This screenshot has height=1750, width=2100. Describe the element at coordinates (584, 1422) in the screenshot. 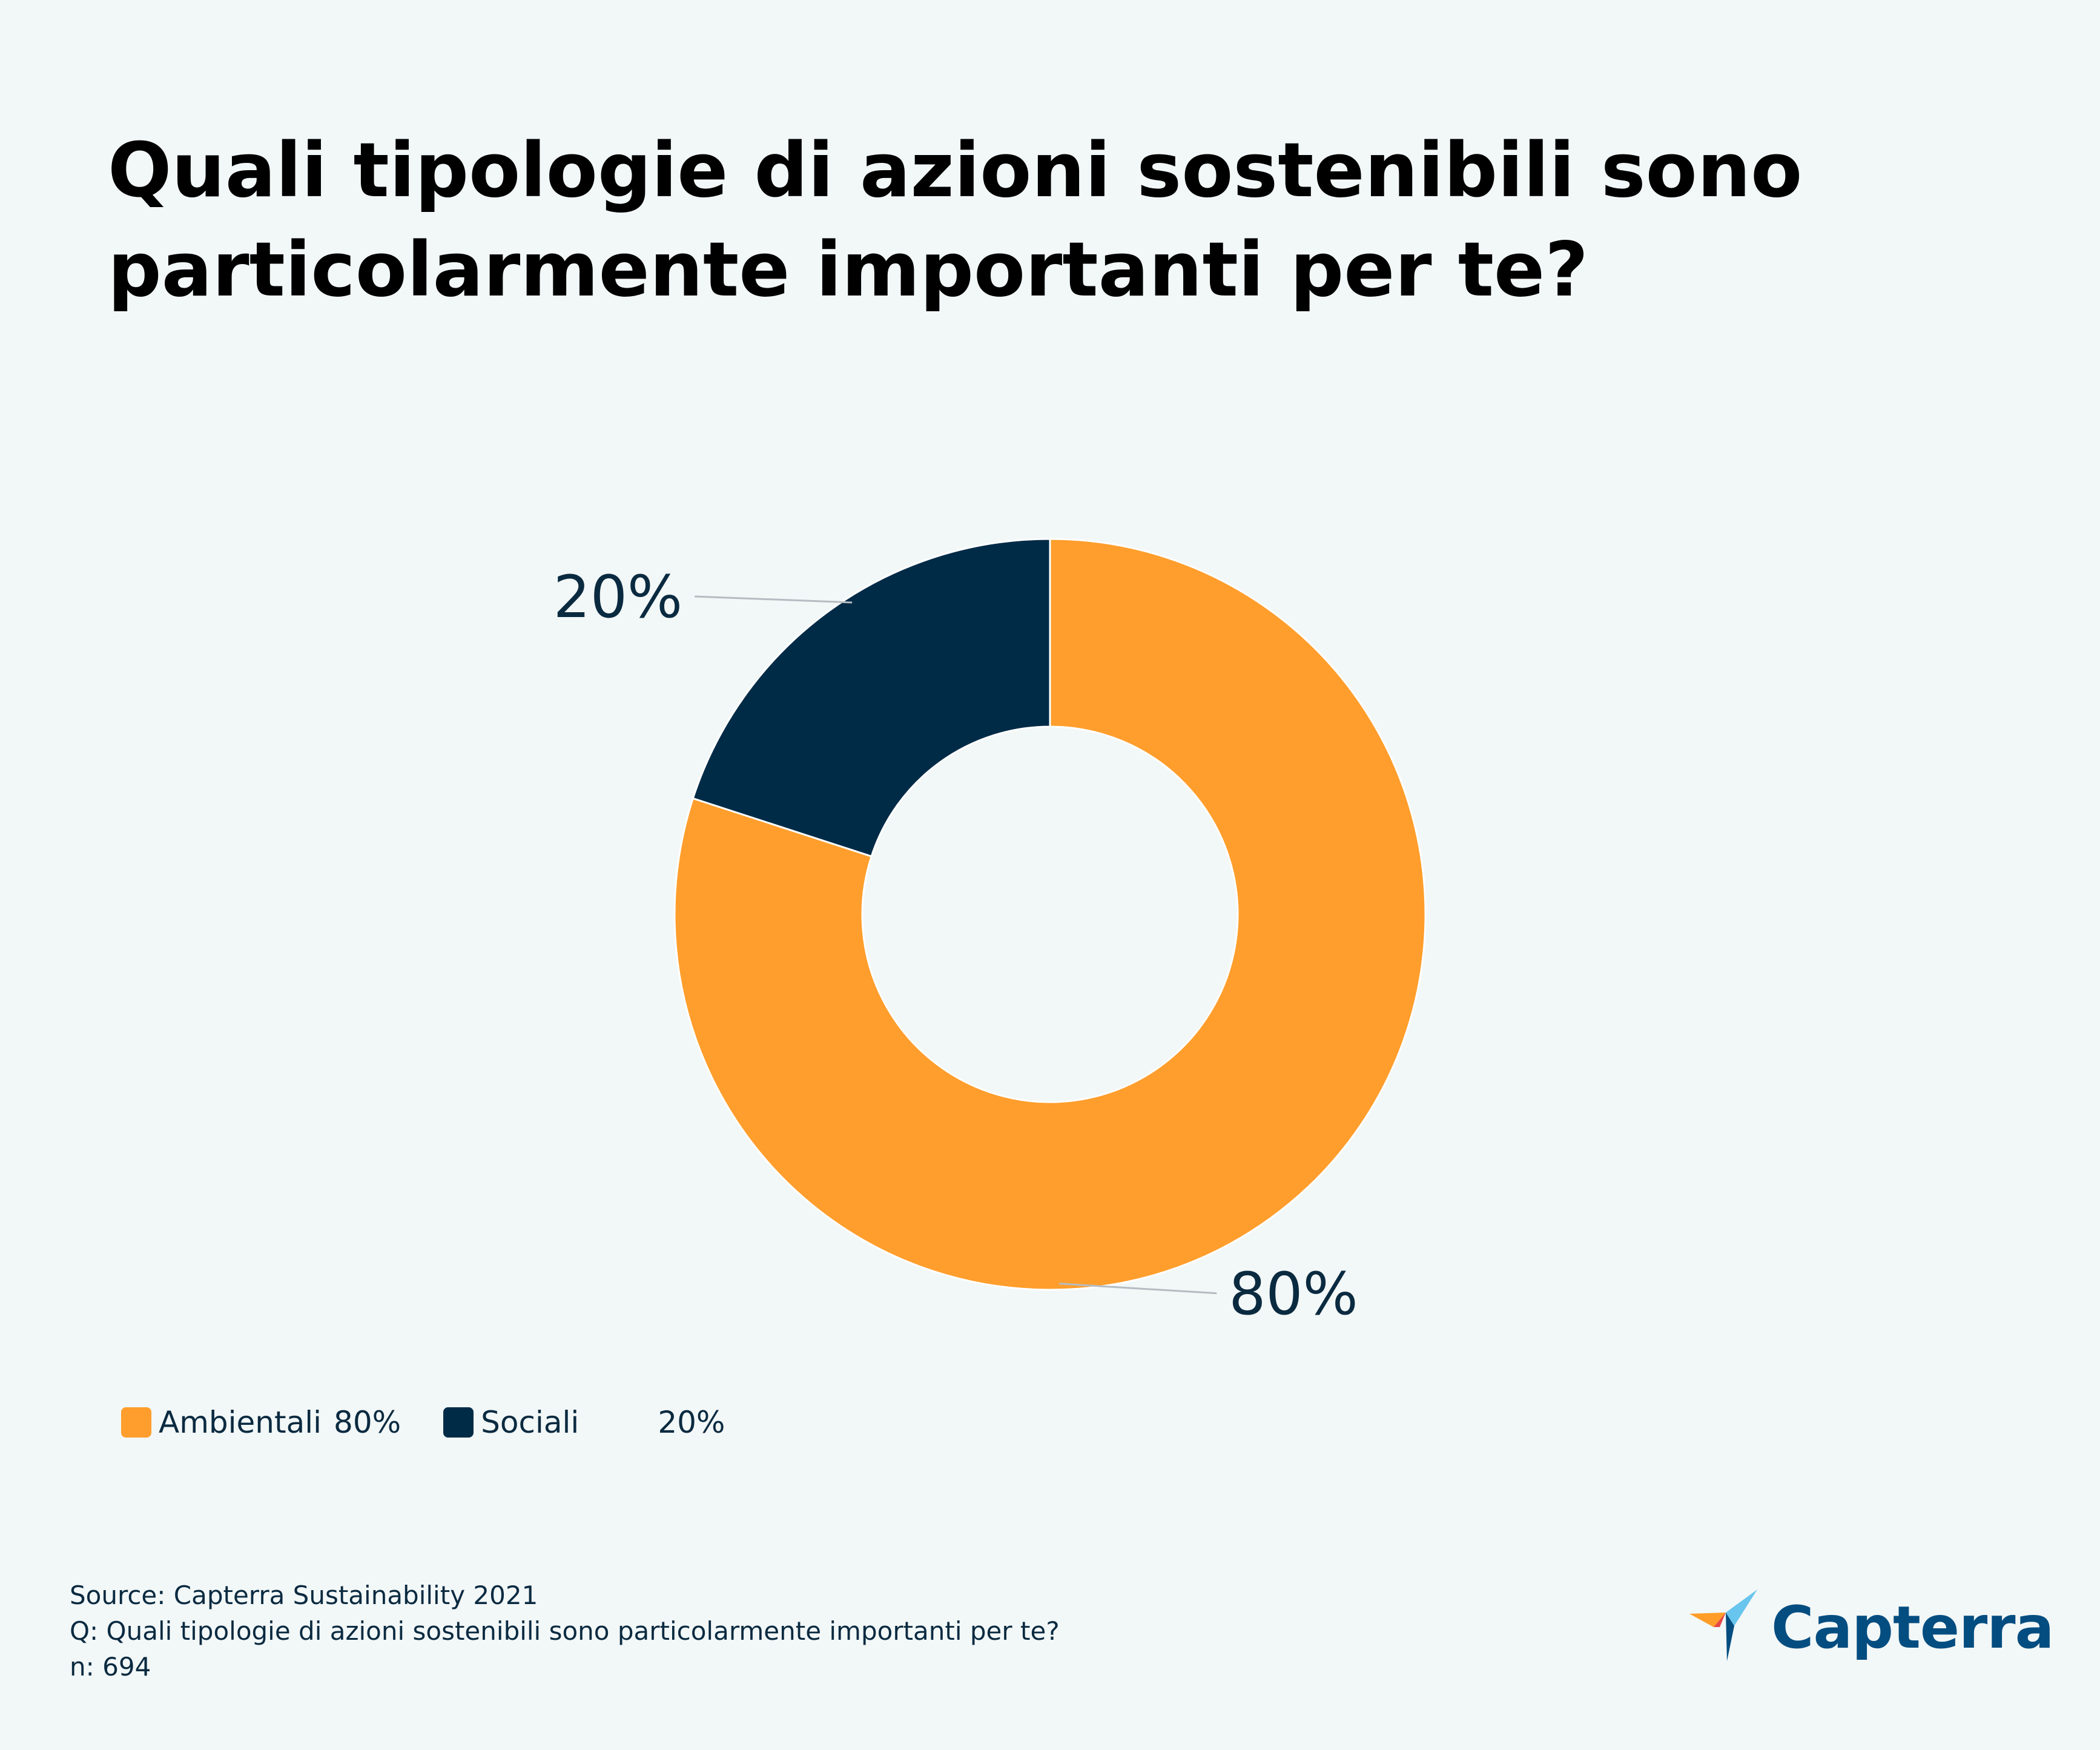

I see `legend-item-sociali: Sociali 20%` at that location.